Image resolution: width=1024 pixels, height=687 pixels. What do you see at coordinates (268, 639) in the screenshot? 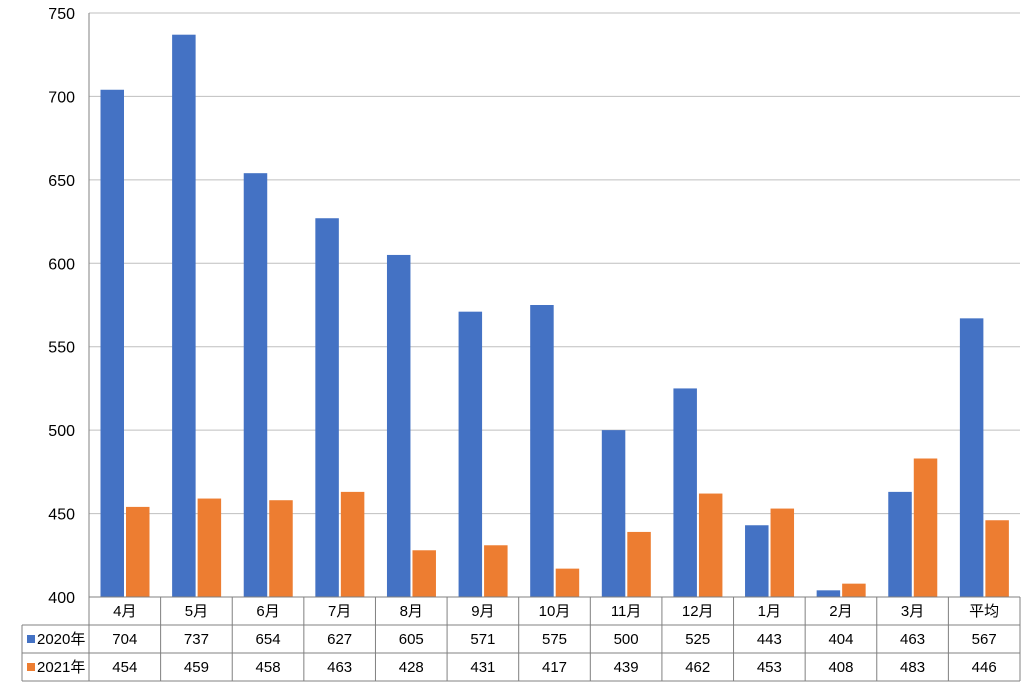
I see `data-table-value: 654` at bounding box center [268, 639].